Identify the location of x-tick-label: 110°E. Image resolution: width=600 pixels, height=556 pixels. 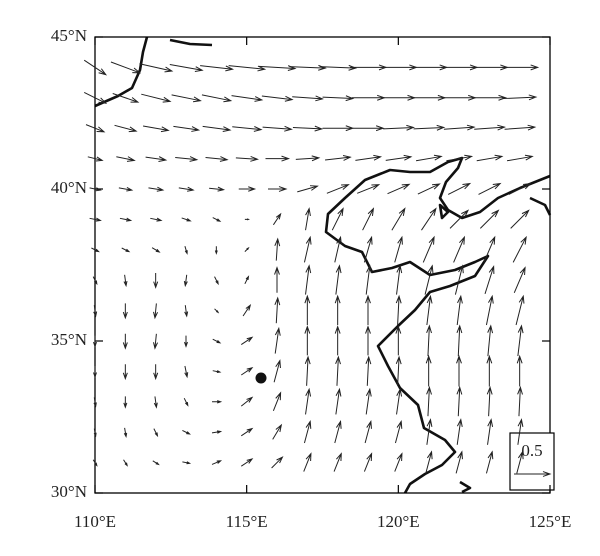
(95, 521).